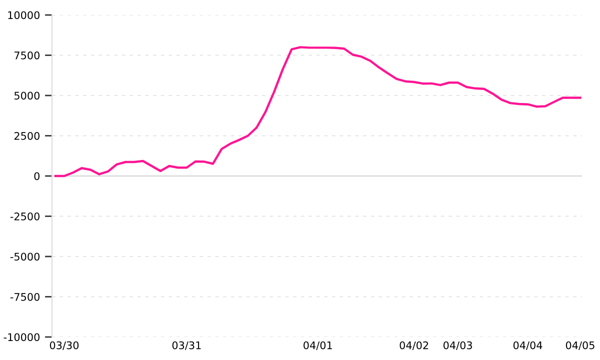 The height and width of the screenshot is (360, 600). What do you see at coordinates (25, 296) in the screenshot?
I see `y-tick-label: -7500` at bounding box center [25, 296].